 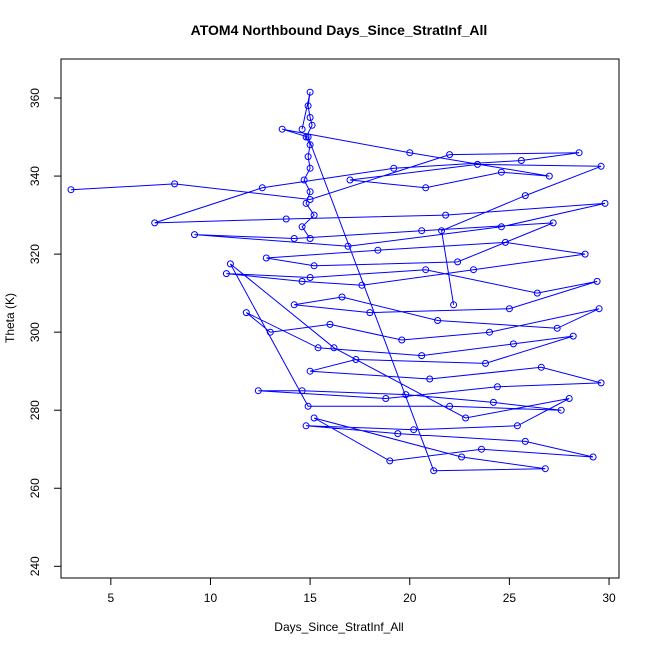 I want to click on y-axis-label: Theta (K), so click(x=10, y=318).